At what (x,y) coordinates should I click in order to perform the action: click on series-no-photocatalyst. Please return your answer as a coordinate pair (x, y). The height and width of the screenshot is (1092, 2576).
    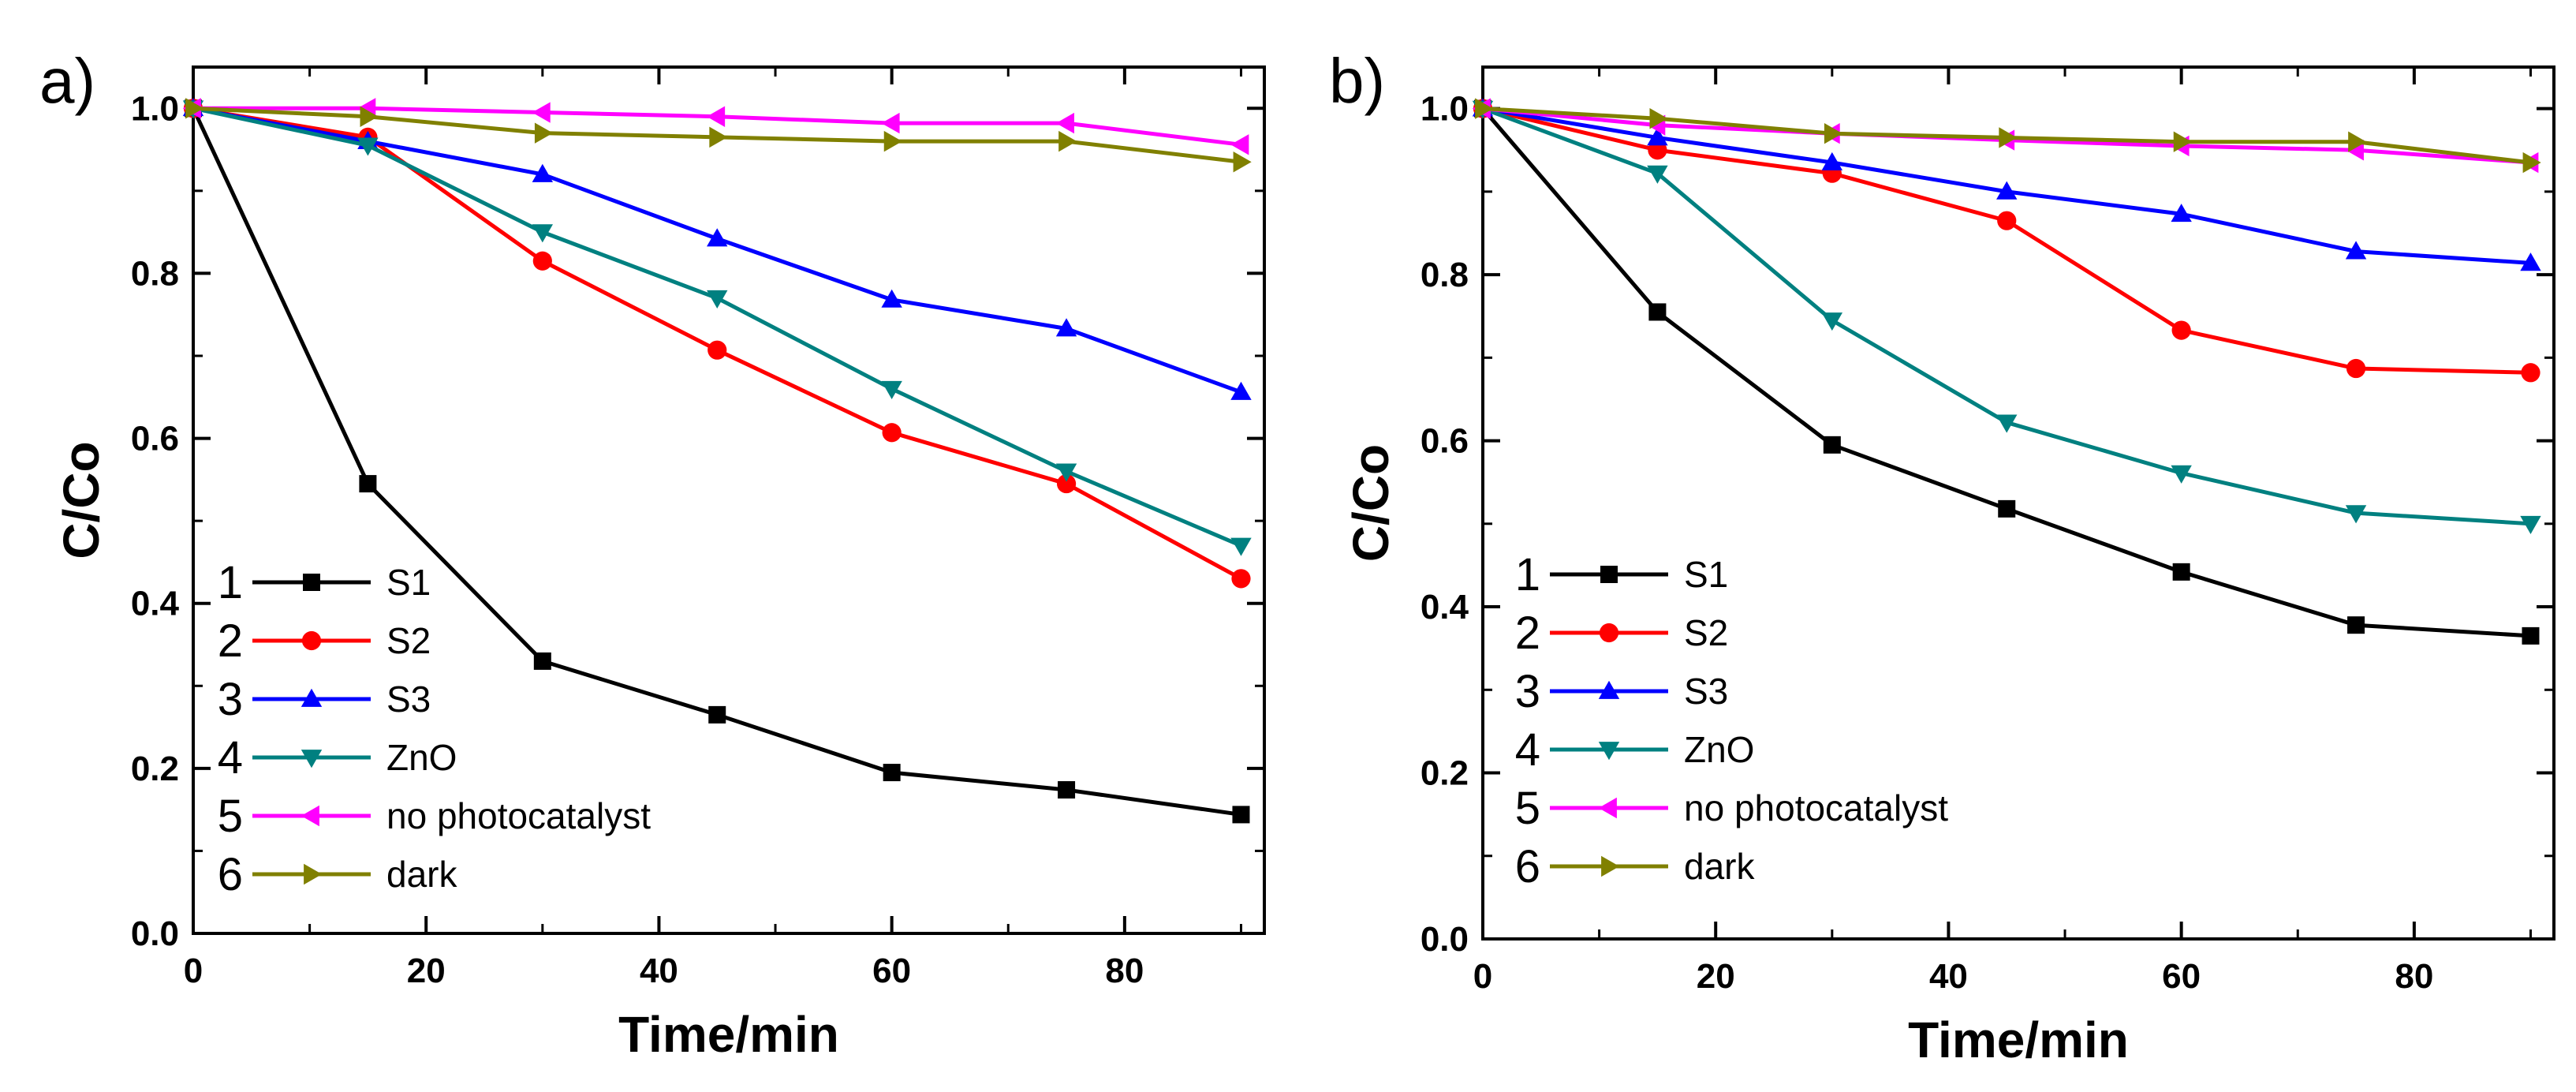
    Looking at the image, I should click on (715, 126).